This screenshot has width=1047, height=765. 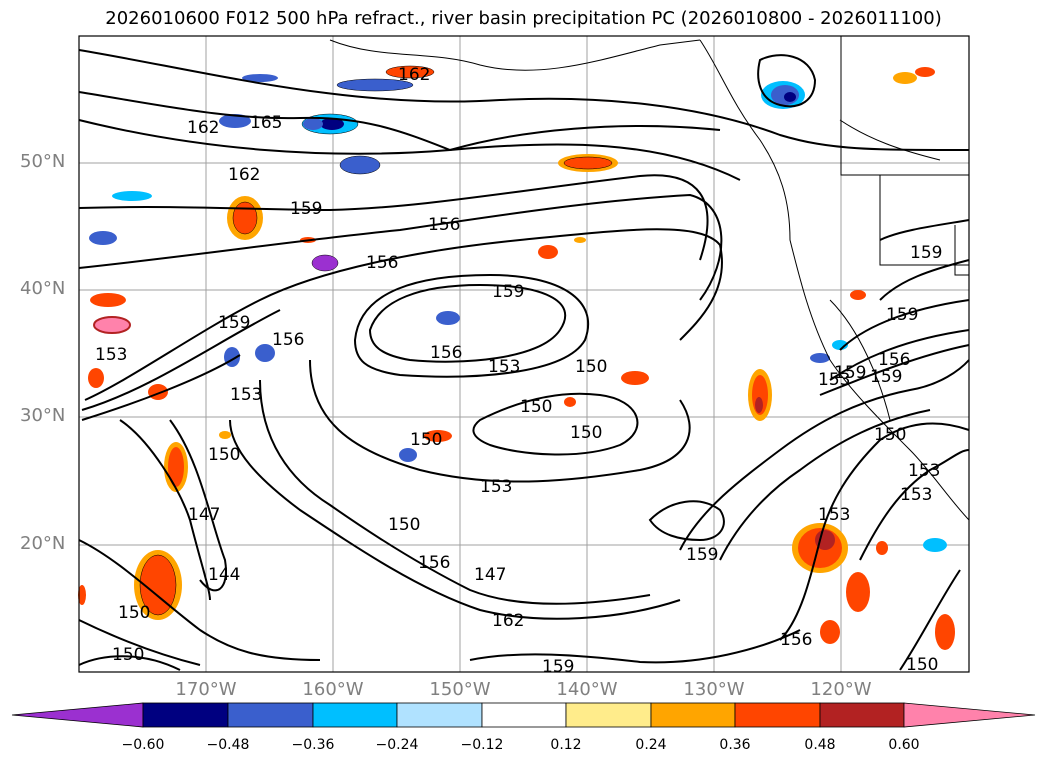 What do you see at coordinates (969, 715) in the screenshot?
I see `colorbar-extend-high` at bounding box center [969, 715].